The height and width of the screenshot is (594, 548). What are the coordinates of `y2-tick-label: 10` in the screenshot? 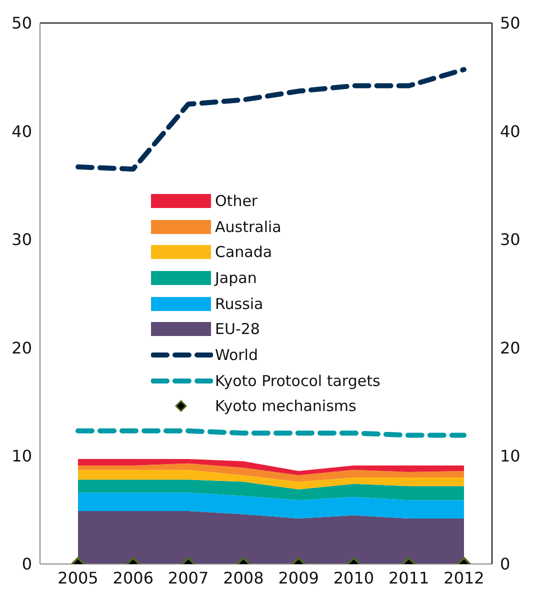 It's located at (510, 456).